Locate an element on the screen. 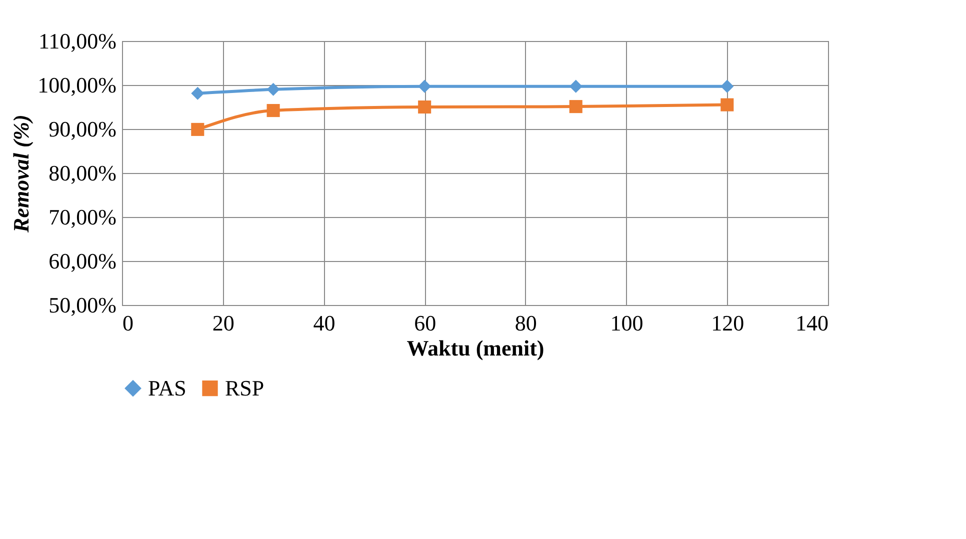  x-tick-label: 140 is located at coordinates (812, 323).